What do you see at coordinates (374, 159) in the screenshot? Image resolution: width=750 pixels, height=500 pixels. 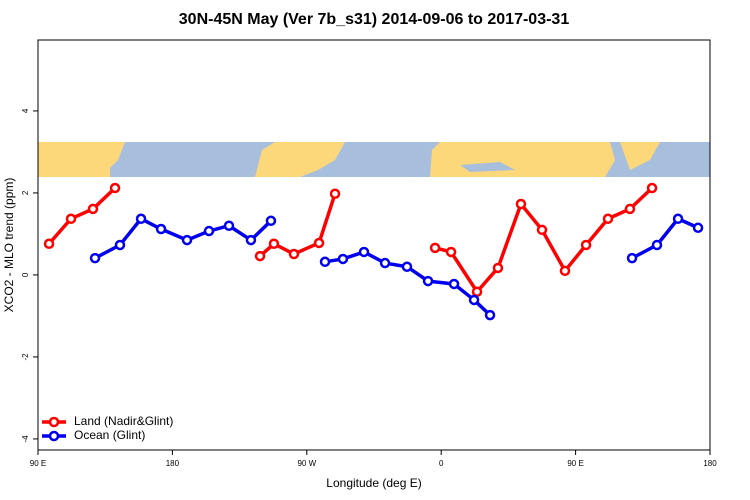 I see `map-band` at bounding box center [374, 159].